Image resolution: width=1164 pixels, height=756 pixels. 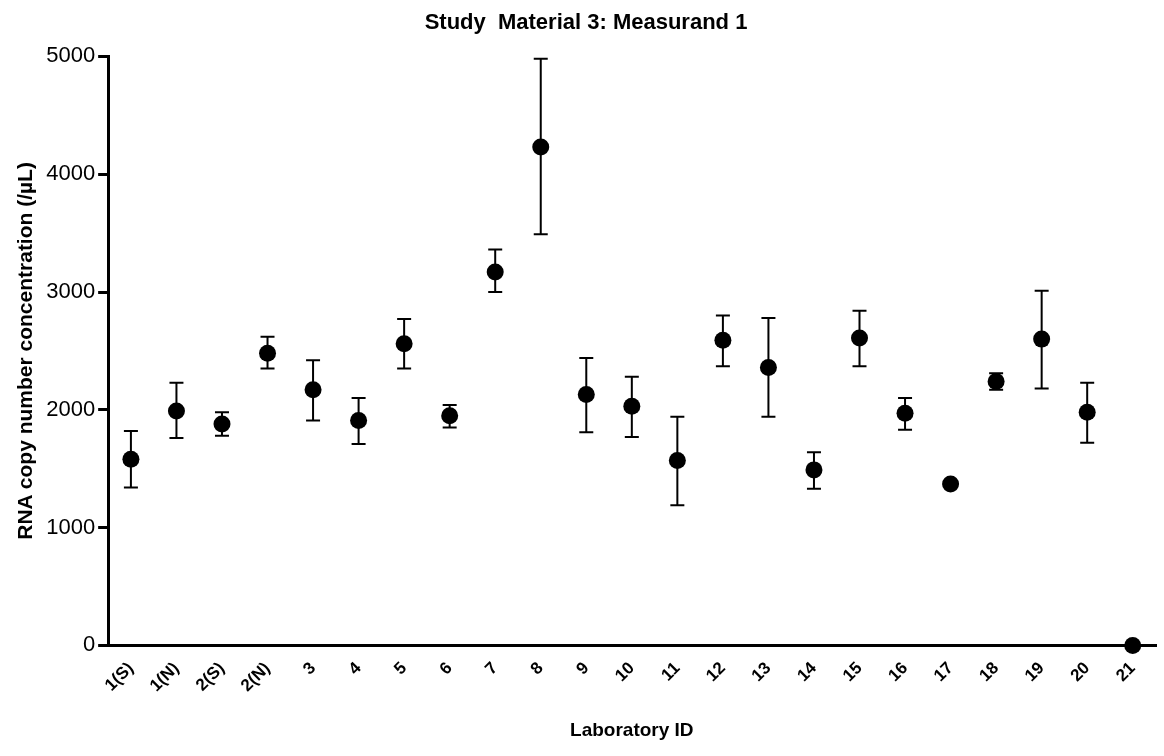 What do you see at coordinates (89, 644) in the screenshot?
I see `y-tick-label: 0` at bounding box center [89, 644].